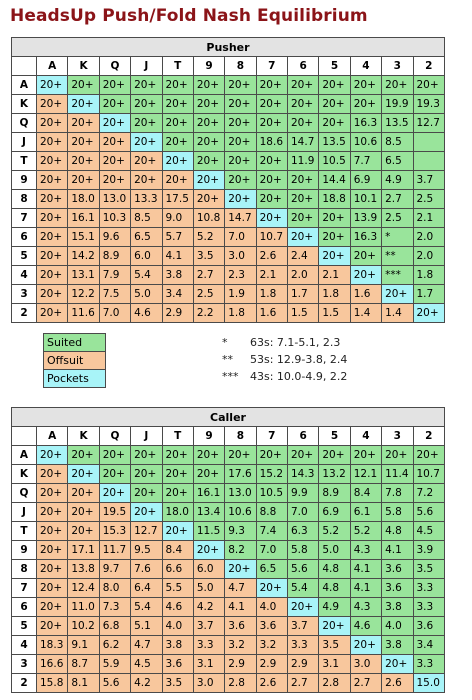  I want to click on footnote-text: 63s: 7.1-5.1, 2.3, so click(295, 342).